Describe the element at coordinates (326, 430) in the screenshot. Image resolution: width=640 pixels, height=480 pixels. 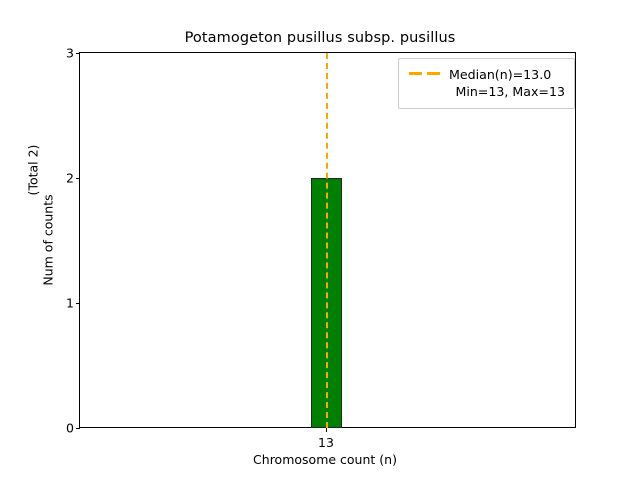
I see `x-tick-mark` at that location.